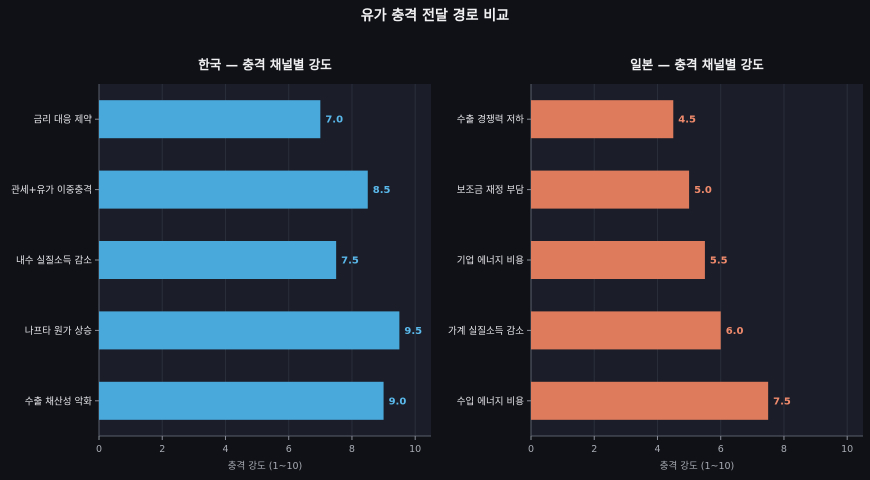 This screenshot has width=870, height=480. What do you see at coordinates (687, 120) in the screenshot?
I see `data-label: 4.5` at bounding box center [687, 120].